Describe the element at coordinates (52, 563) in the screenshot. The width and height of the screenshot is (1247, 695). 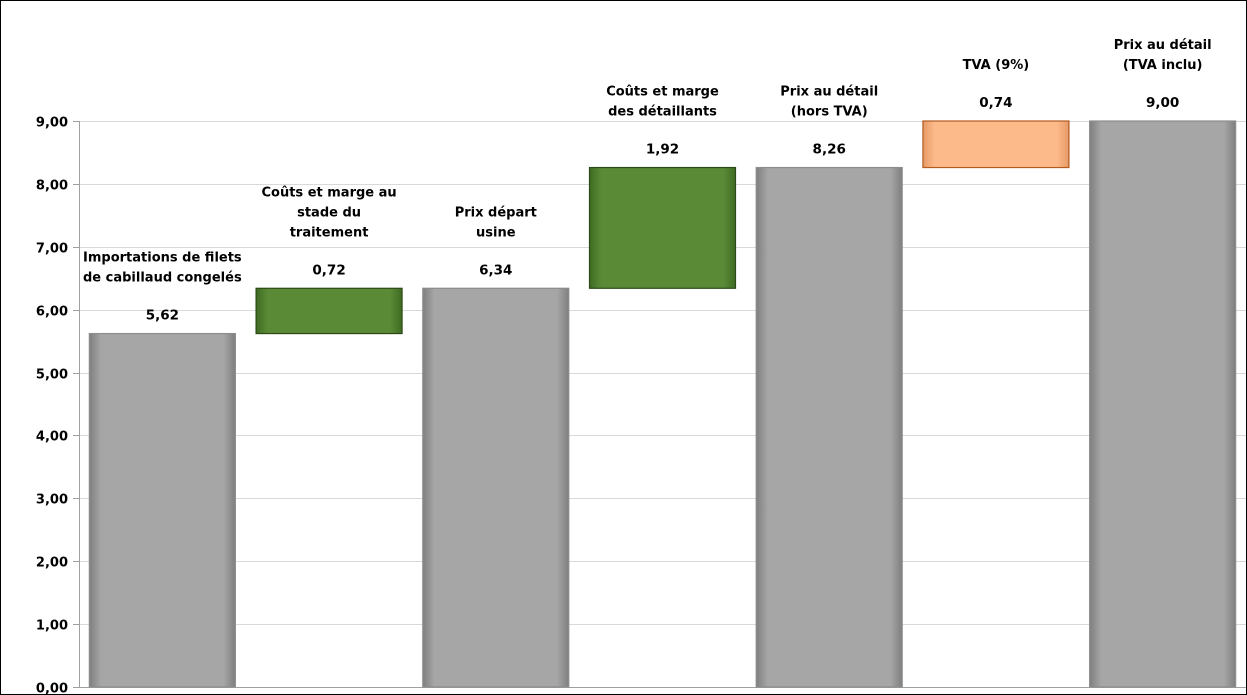
I see `y-tick-label: 2,00` at that location.